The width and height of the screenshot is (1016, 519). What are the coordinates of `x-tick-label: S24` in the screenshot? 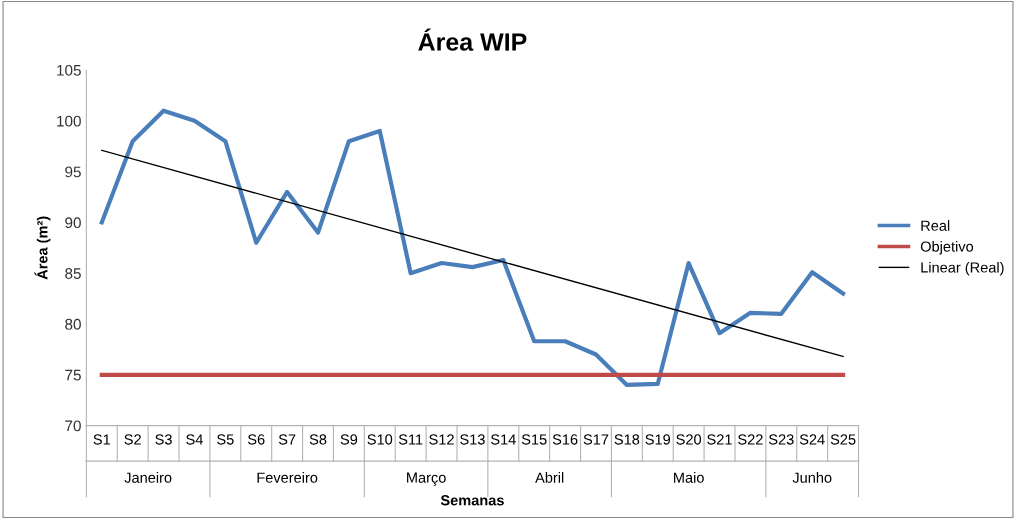 It's located at (812, 439).